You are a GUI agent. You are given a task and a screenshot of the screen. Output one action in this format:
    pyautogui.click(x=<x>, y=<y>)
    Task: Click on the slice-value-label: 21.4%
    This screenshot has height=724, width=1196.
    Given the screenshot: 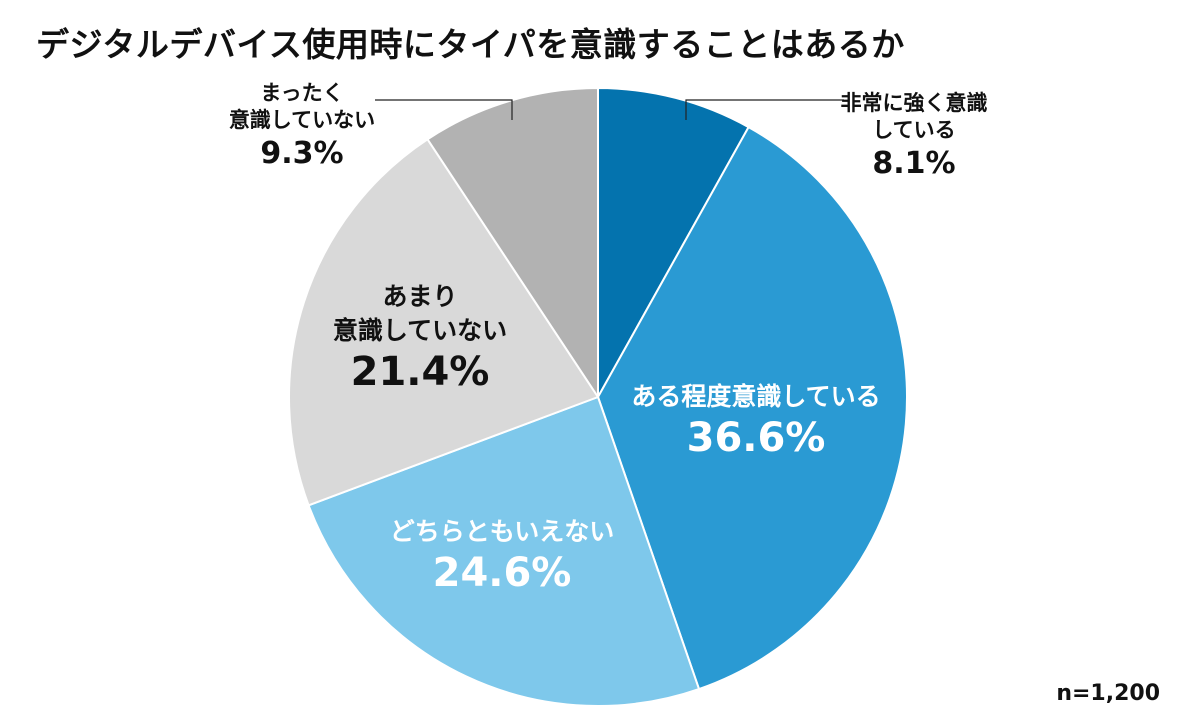 What is the action you would take?
    pyautogui.click(x=420, y=372)
    